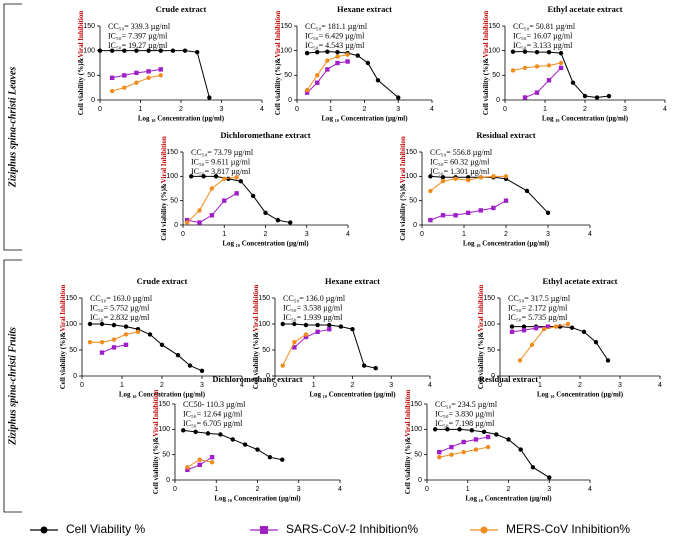  What do you see at coordinates (543, 45) in the screenshot?
I see `annotation: IC₅₀= 3.133 µg/ml` at bounding box center [543, 45].